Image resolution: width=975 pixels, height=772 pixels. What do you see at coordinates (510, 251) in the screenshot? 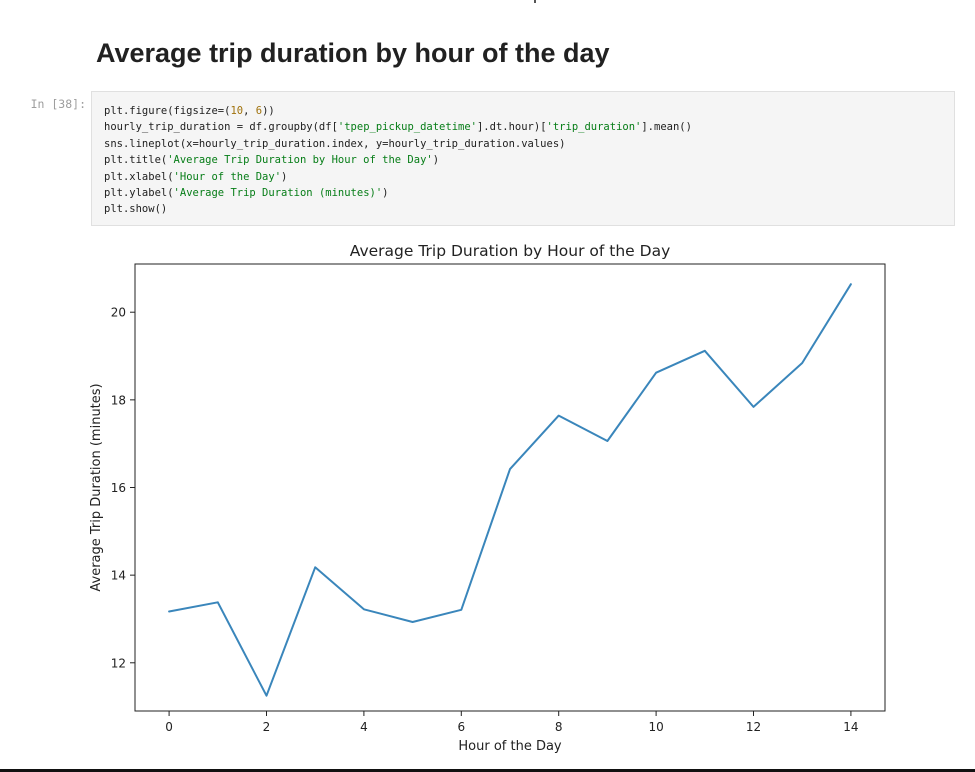
I see `chart-title: Average Trip Duration by Hour of the Day` at bounding box center [510, 251].